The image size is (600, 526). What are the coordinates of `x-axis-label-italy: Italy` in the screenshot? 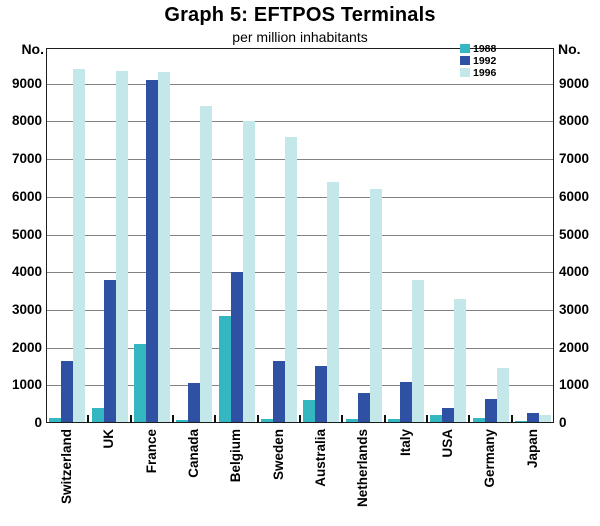 It's located at (406, 476).